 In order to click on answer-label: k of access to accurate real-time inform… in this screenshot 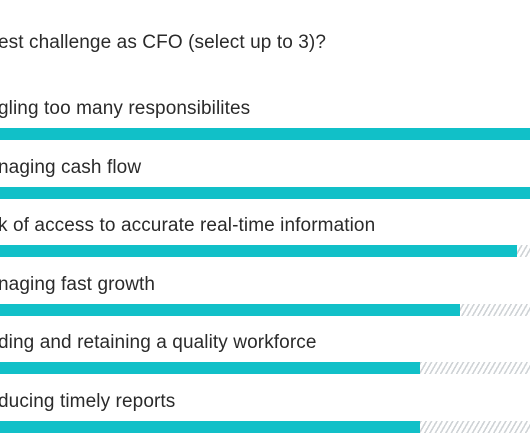, I will do `click(188, 225)`.